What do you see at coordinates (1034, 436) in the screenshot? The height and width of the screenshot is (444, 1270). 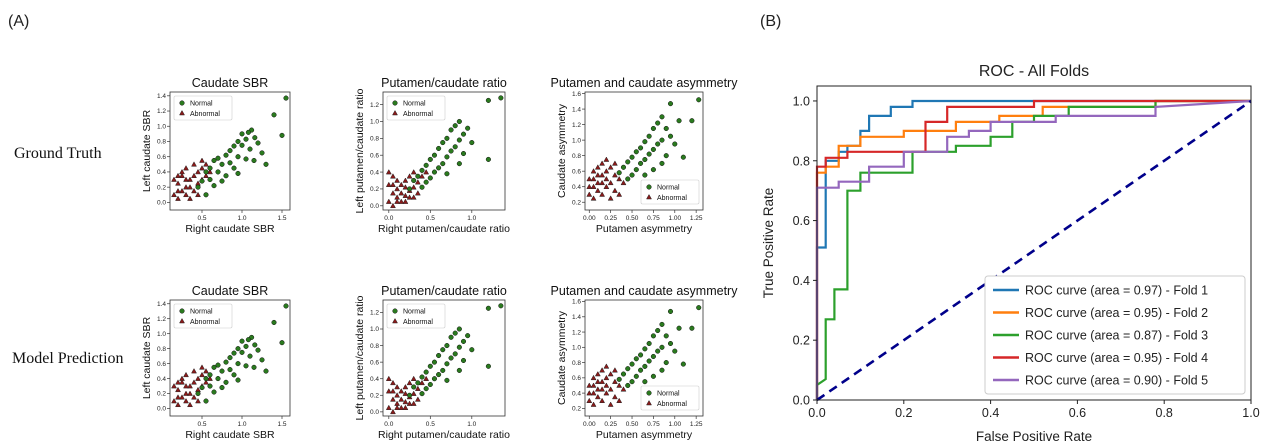 I see `roc-x-axis-label: False Positive Rate` at bounding box center [1034, 436].